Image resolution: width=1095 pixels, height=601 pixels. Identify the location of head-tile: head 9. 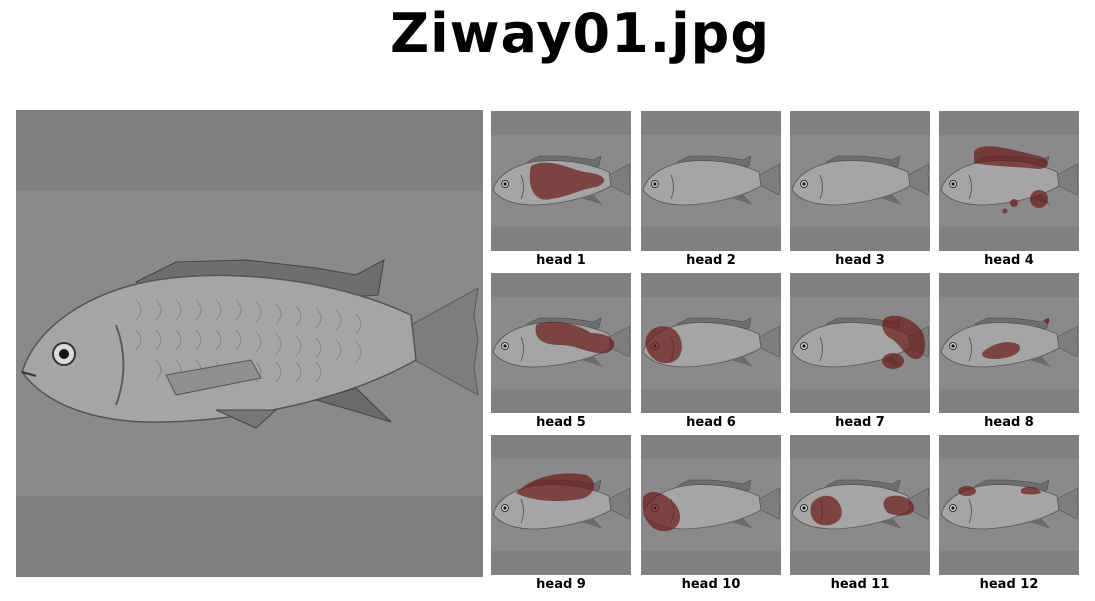
(561, 513).